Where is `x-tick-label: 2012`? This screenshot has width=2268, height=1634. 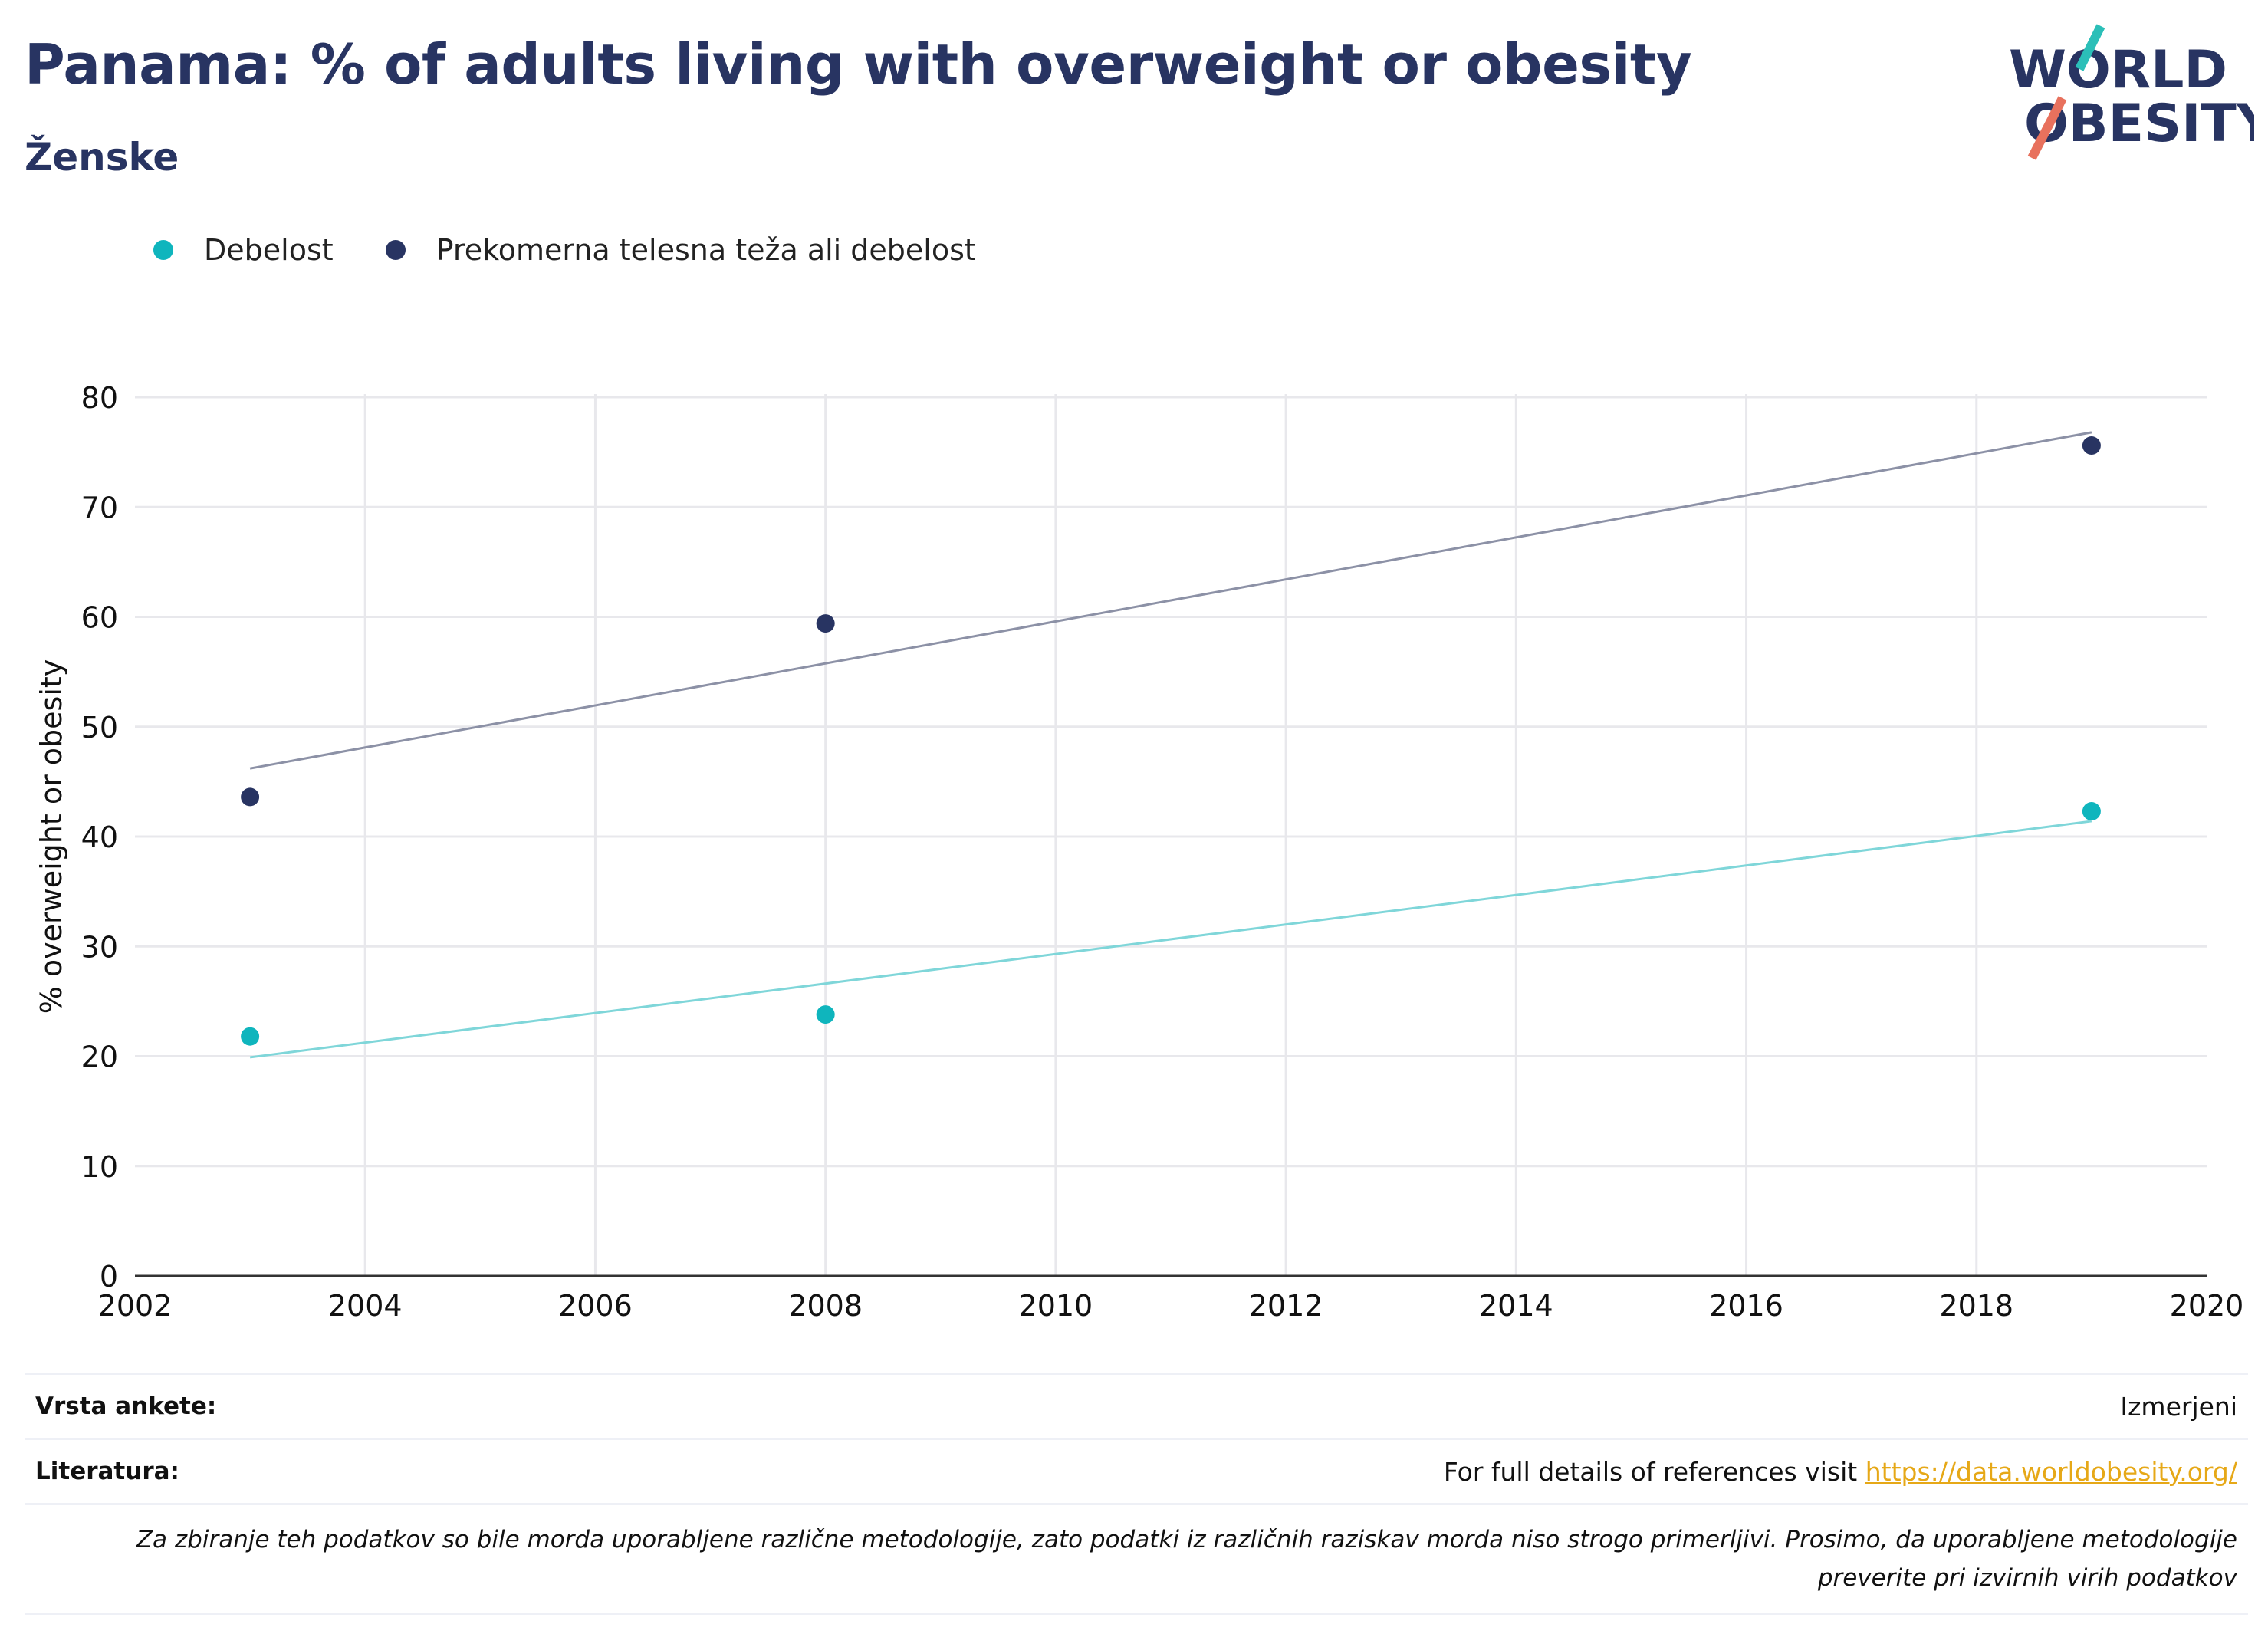 x-tick-label: 2012 is located at coordinates (1286, 1306).